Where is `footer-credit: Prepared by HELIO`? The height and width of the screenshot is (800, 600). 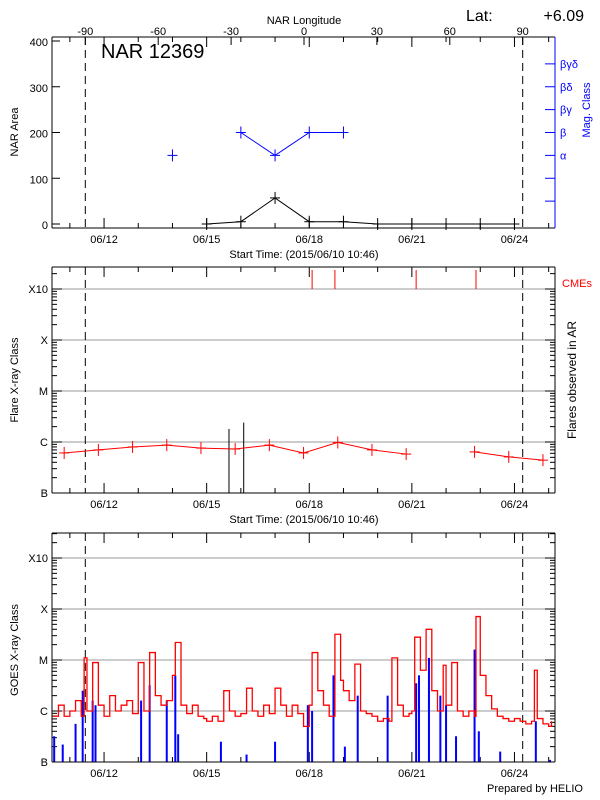 footer-credit: Prepared by HELIO is located at coordinates (535, 789).